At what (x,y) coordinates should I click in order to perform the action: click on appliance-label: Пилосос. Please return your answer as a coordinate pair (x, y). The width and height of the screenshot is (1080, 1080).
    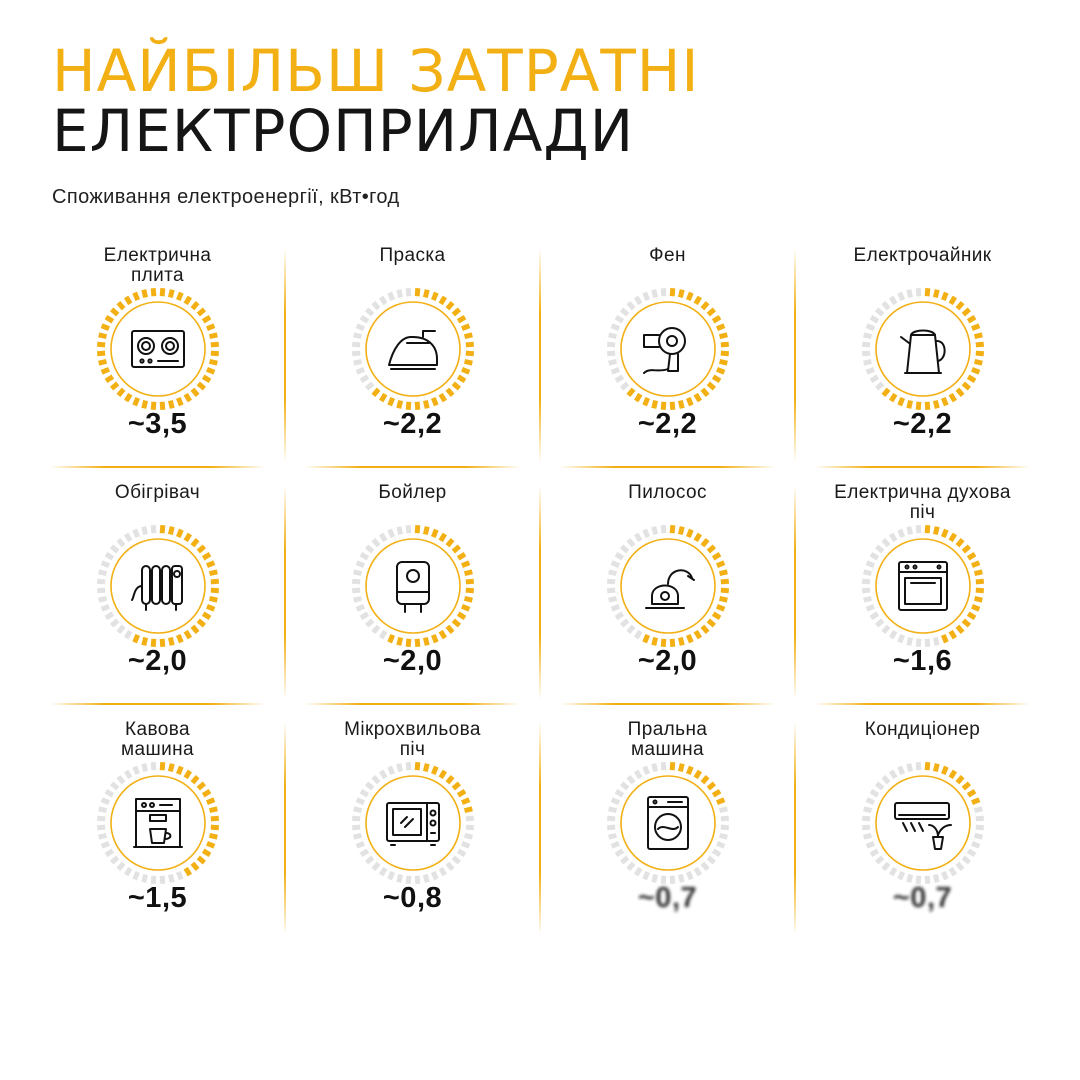
    Looking at the image, I should click on (667, 492).